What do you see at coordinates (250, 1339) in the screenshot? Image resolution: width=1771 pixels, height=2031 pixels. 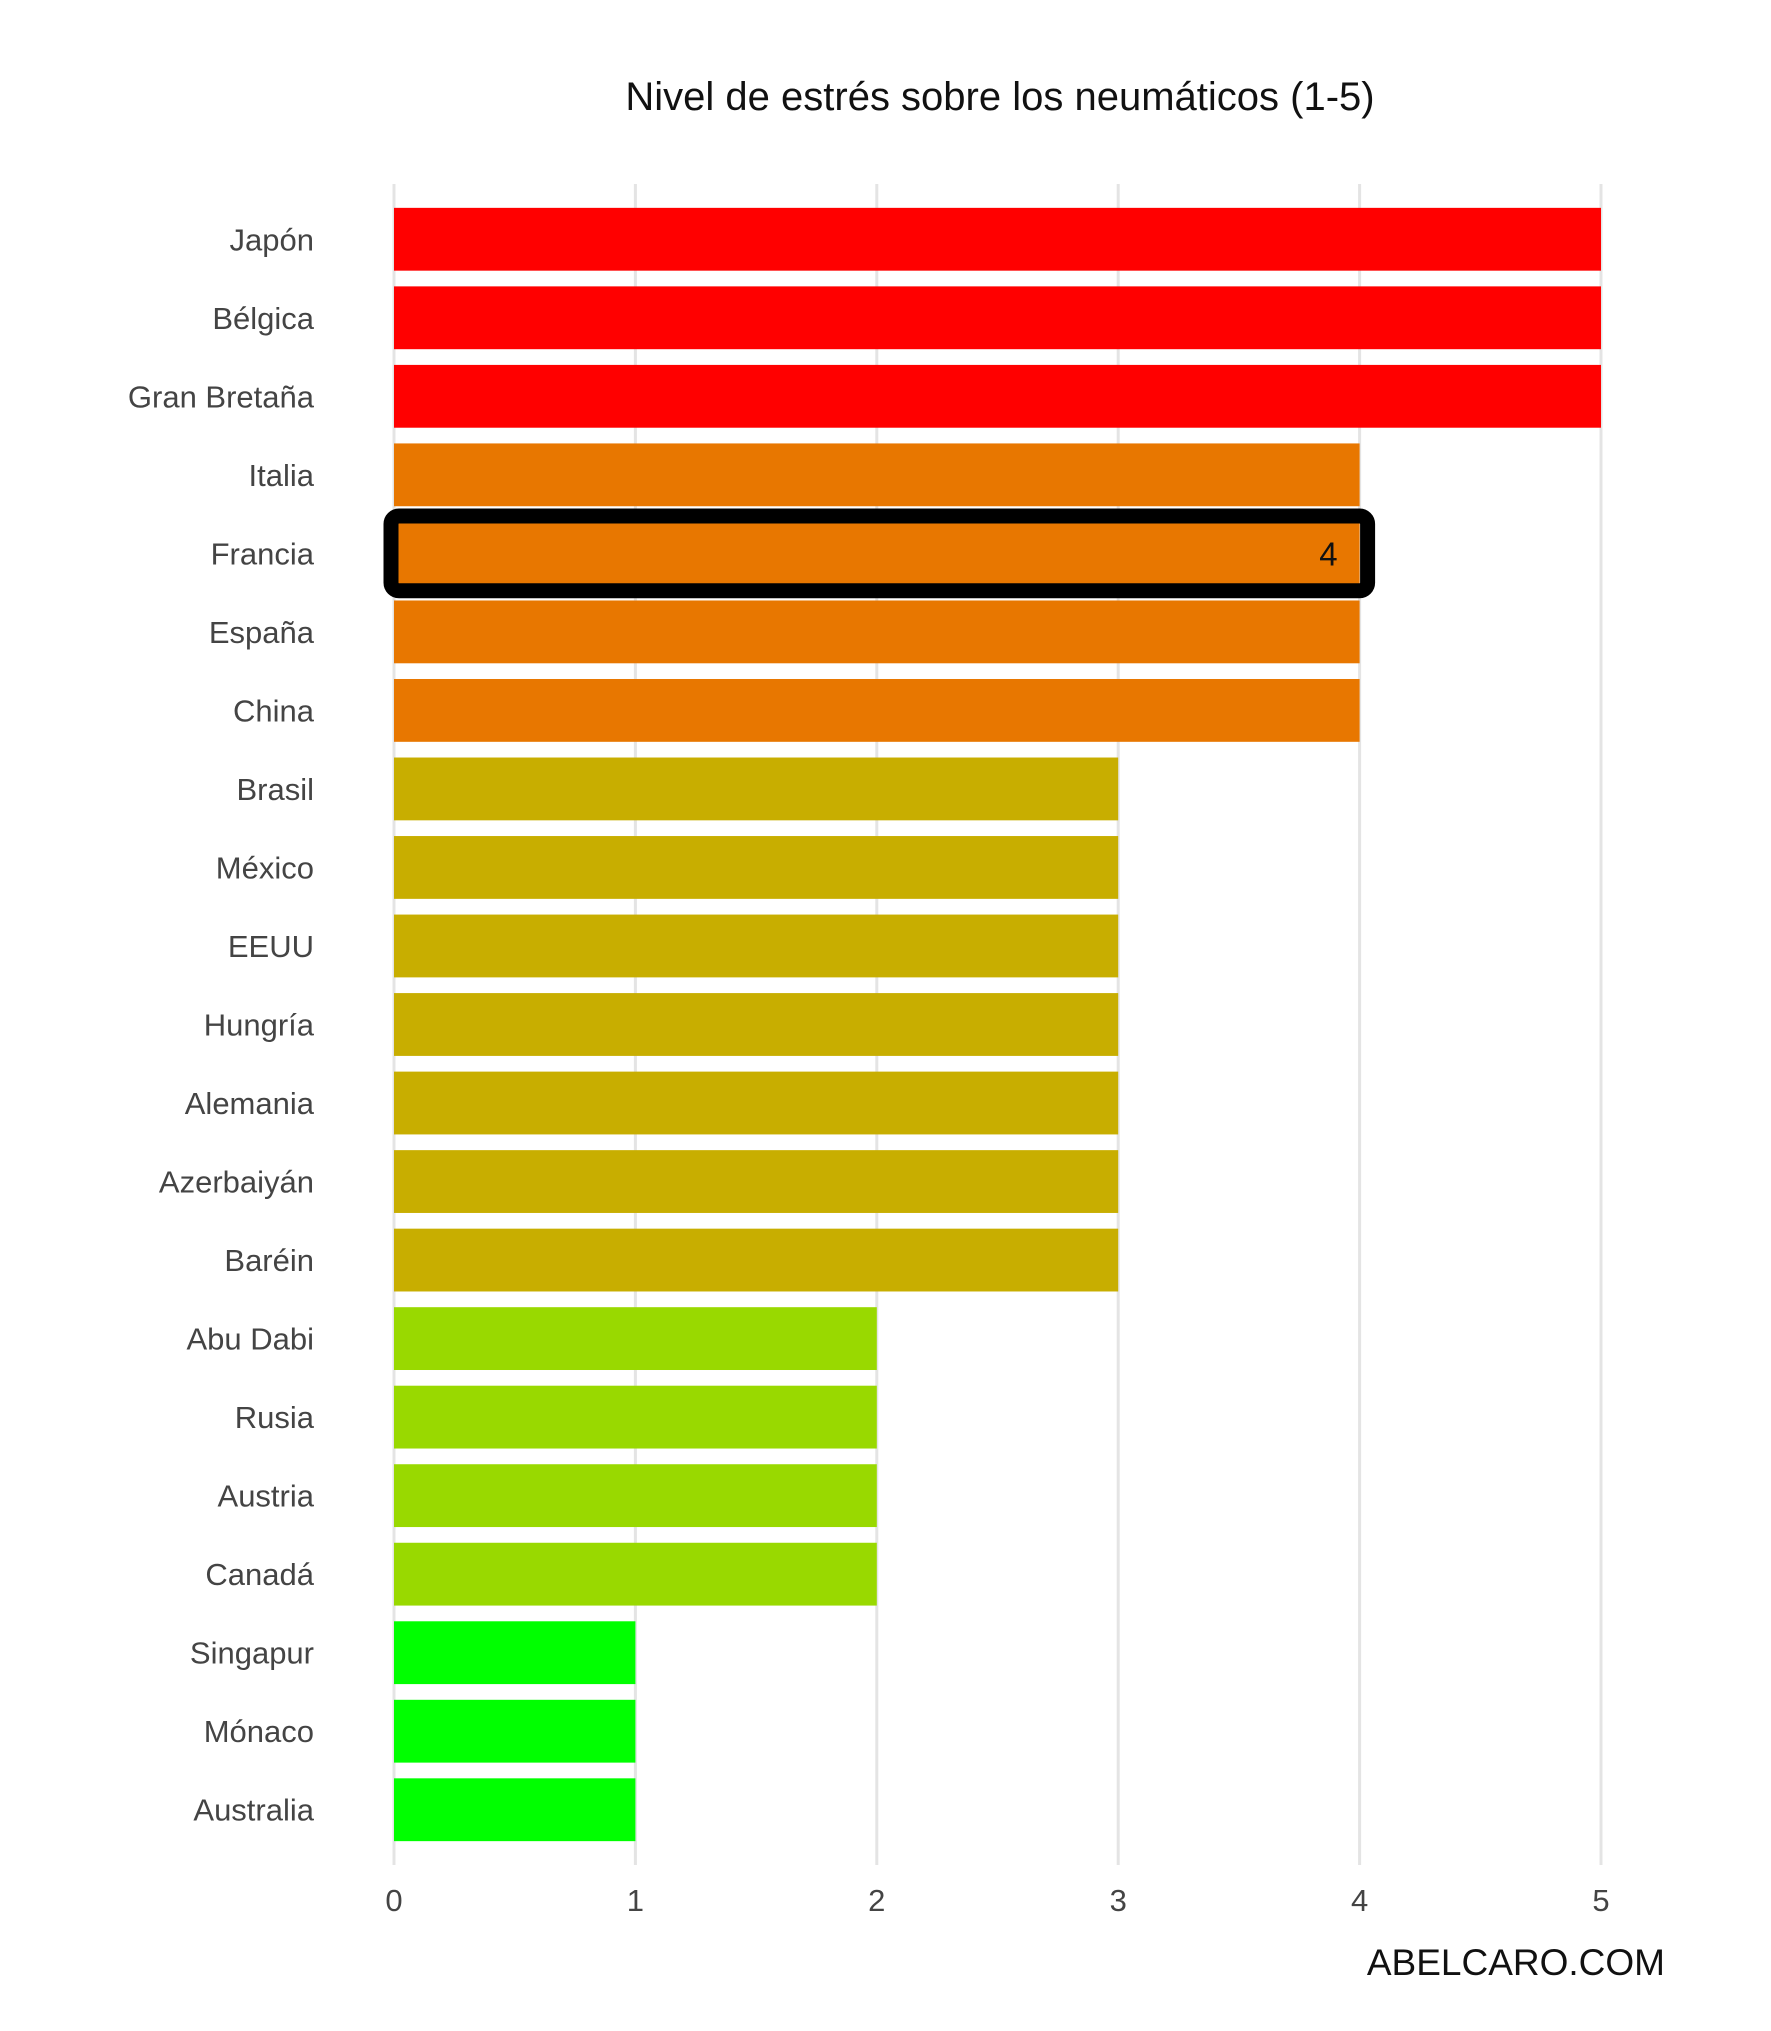 I see `category-label-abu-dabi: Abu Dabi` at bounding box center [250, 1339].